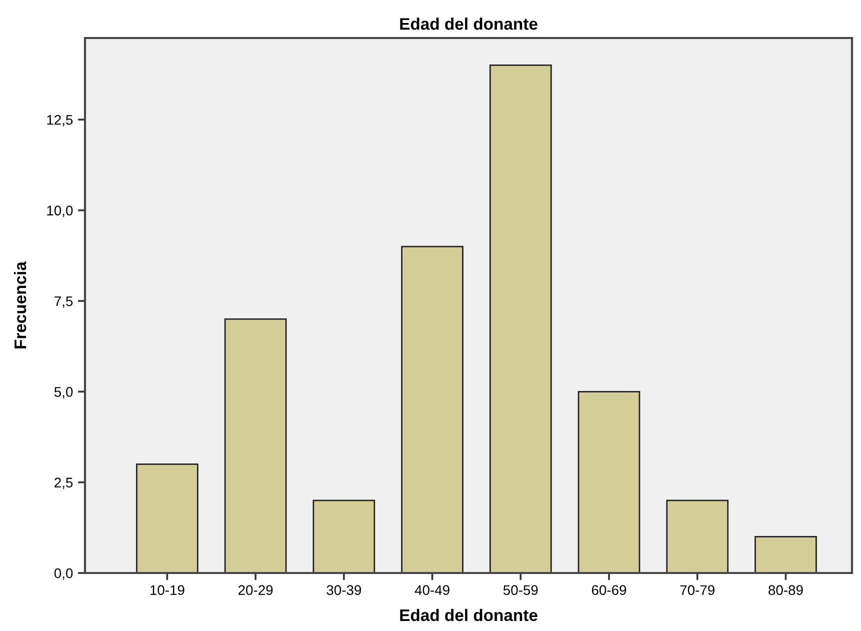 Image resolution: width=861 pixels, height=631 pixels. Describe the element at coordinates (697, 590) in the screenshot. I see `x-tick-label: 70-79` at that location.